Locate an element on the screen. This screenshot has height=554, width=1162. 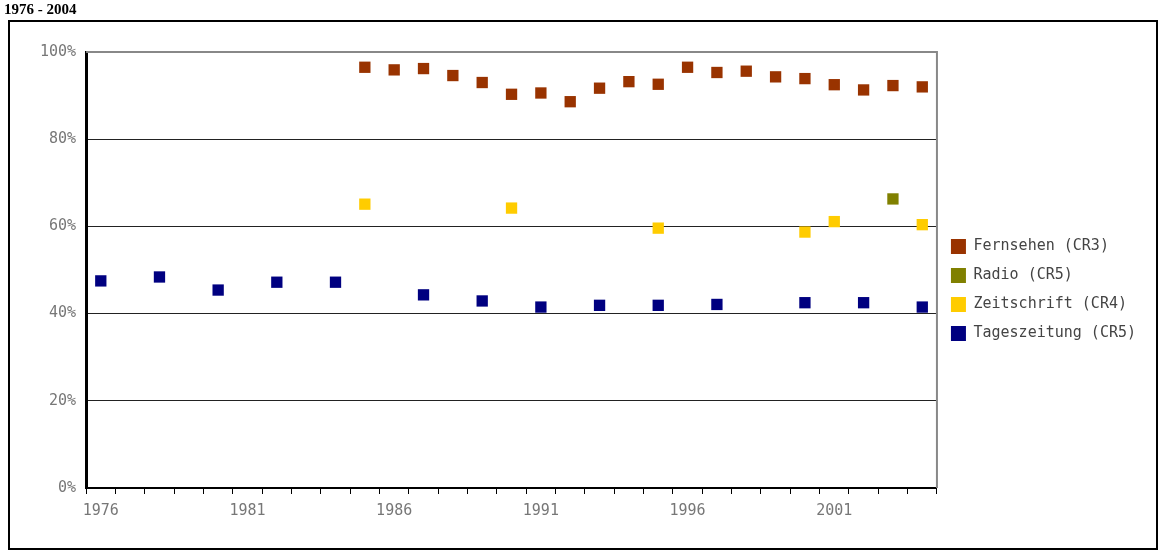
x-tick-label: 1996 is located at coordinates (687, 509).